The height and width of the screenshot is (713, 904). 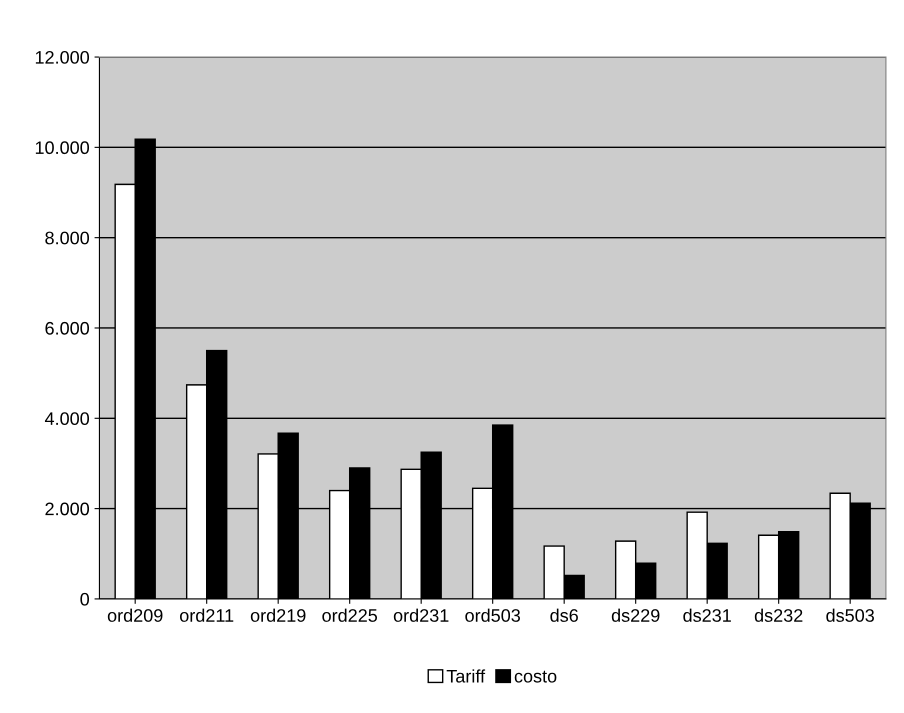 What do you see at coordinates (207, 615) in the screenshot?
I see `x-tick-label: ord211` at bounding box center [207, 615].